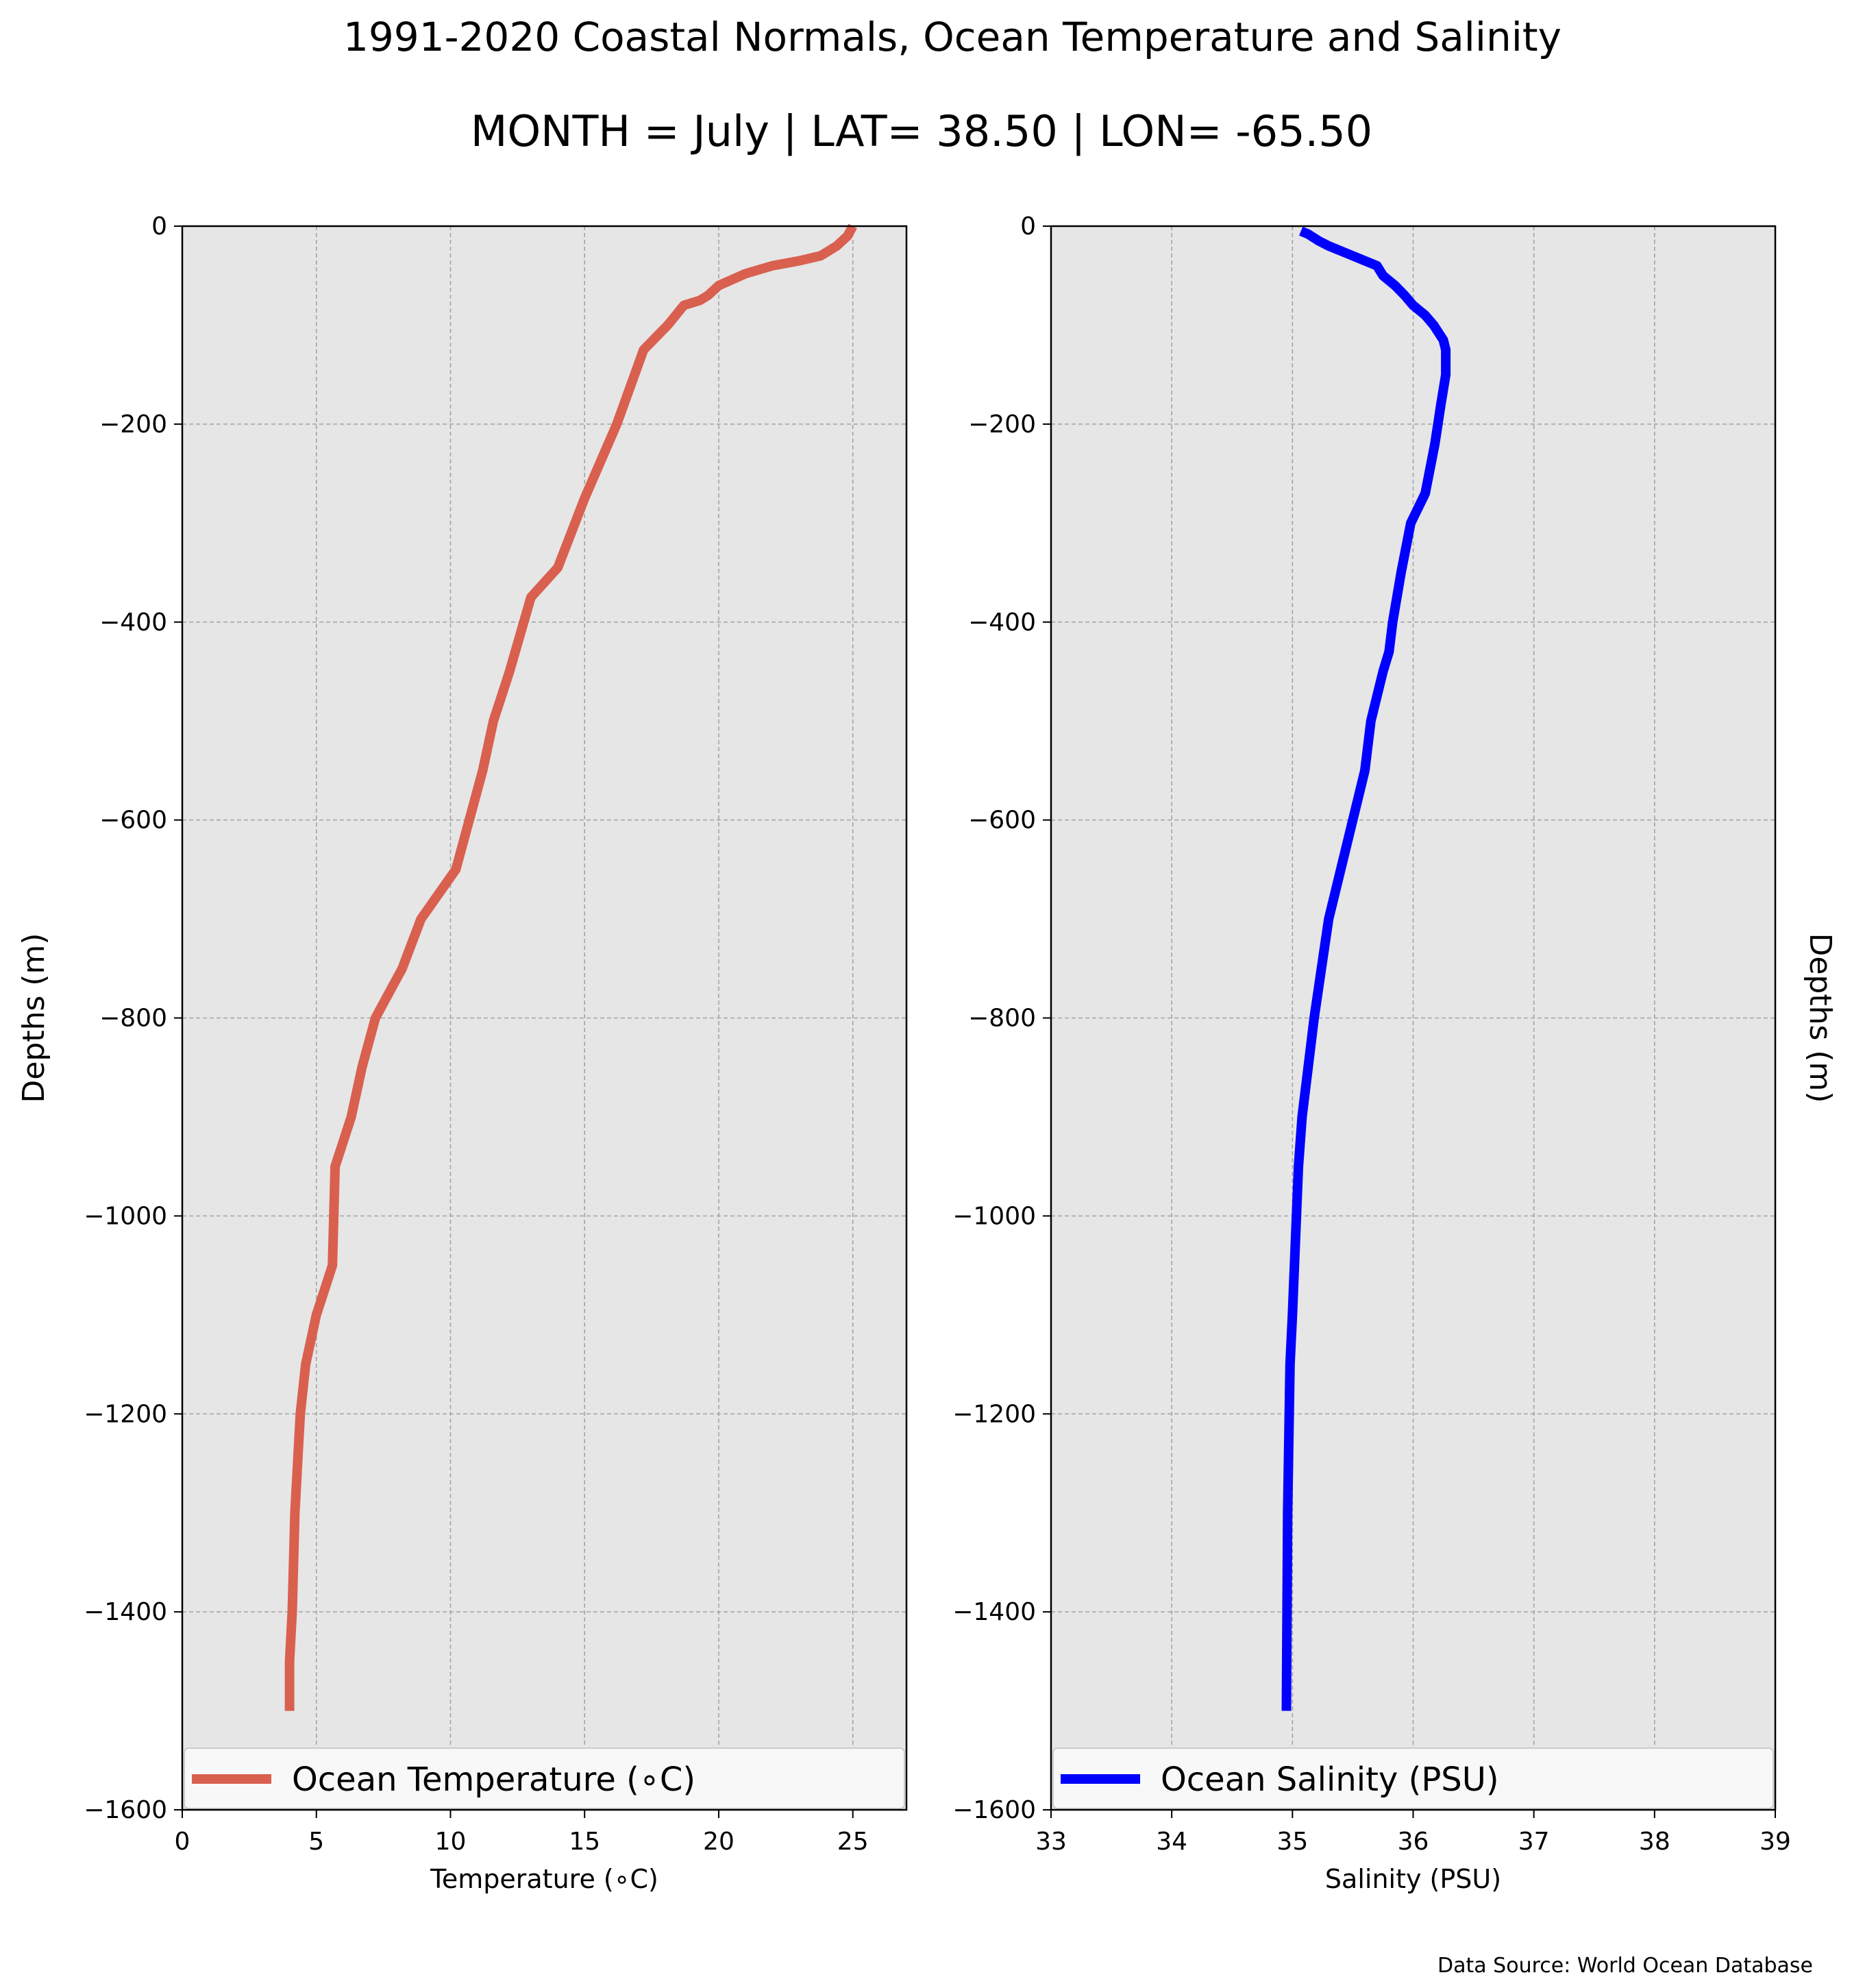 The height and width of the screenshot is (1988, 1852). What do you see at coordinates (1002, 821) in the screenshot?
I see `chart-1-y-tick-label: −600` at bounding box center [1002, 821].